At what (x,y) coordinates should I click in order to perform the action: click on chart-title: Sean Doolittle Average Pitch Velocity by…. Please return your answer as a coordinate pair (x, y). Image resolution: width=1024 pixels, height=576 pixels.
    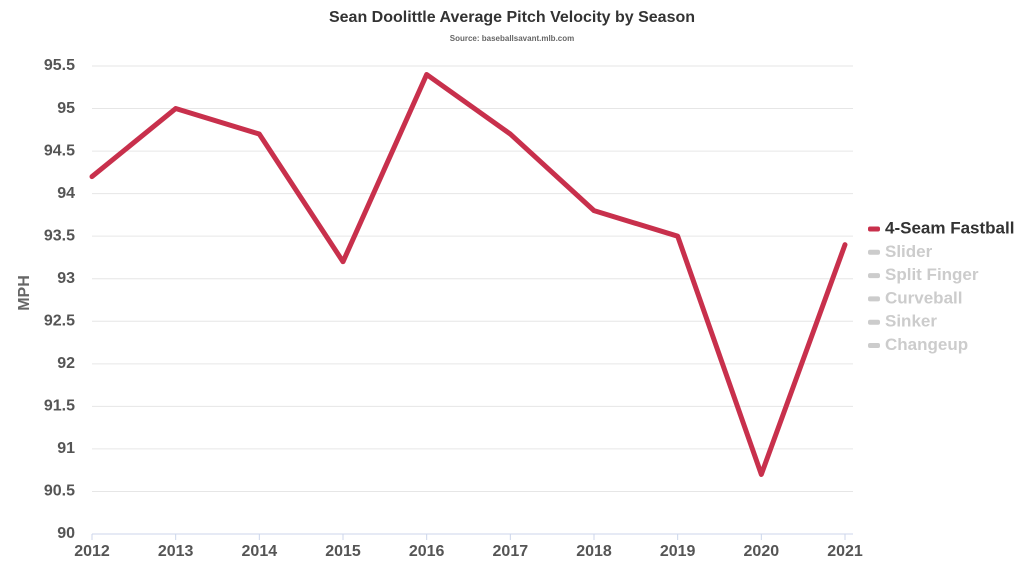
    Looking at the image, I should click on (512, 17).